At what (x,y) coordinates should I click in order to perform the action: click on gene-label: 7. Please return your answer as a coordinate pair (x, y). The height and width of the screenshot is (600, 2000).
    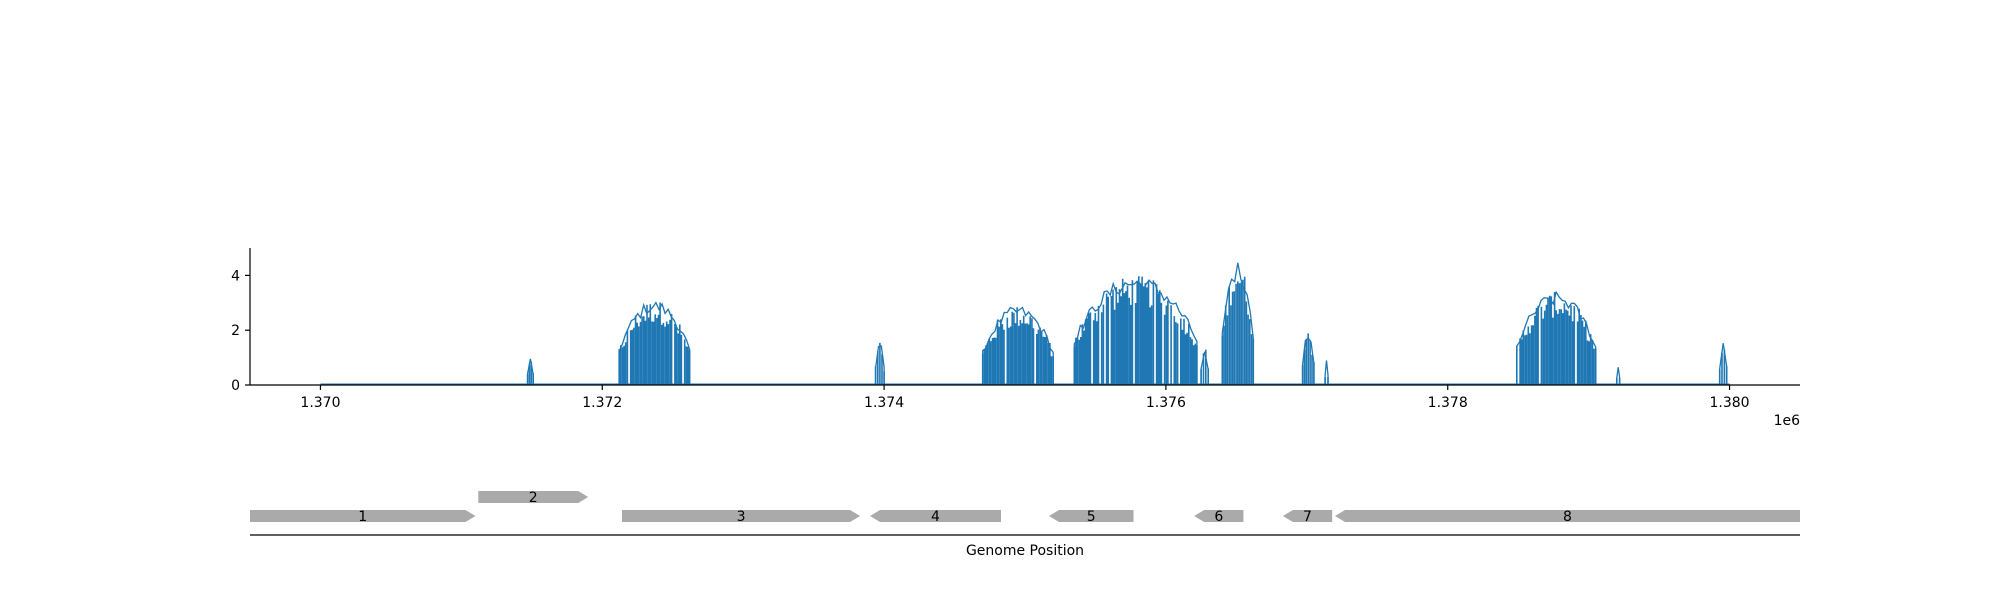
    Looking at the image, I should click on (1307, 517).